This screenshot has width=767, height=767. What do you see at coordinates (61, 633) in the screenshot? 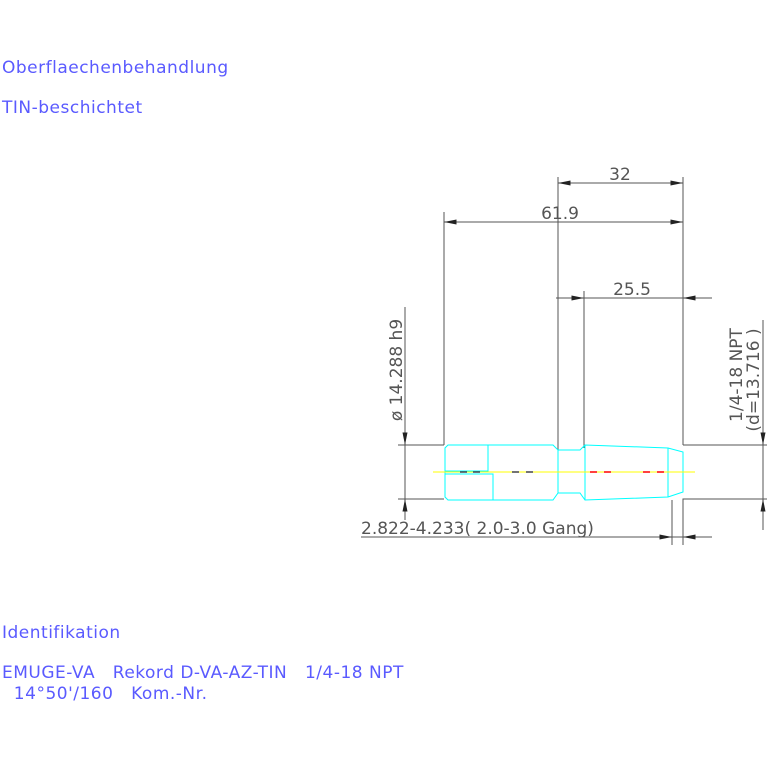
I see `identification-label: Identifikation` at bounding box center [61, 633].